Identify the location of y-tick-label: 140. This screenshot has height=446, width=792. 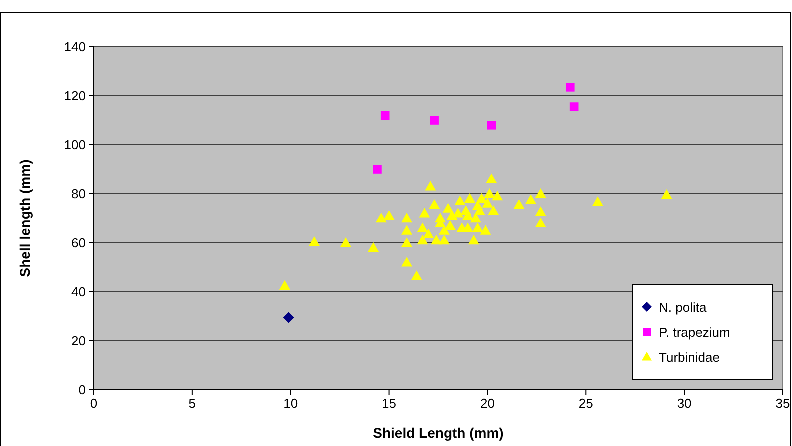
(75, 47).